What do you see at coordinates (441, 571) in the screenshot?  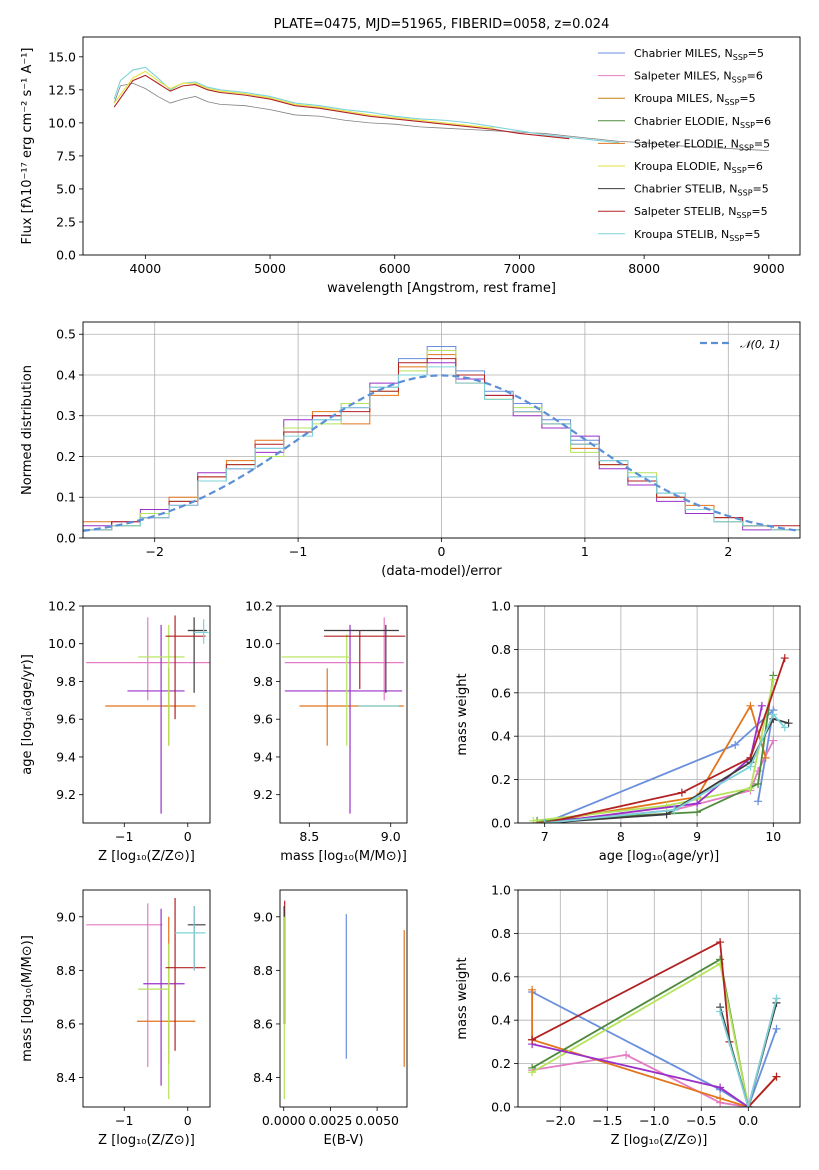 I see `x-axis-label: (data-model)/error` at bounding box center [441, 571].